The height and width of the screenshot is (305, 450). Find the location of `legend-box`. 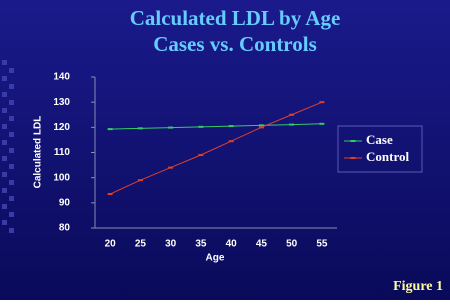

legend-box is located at coordinates (380, 149).